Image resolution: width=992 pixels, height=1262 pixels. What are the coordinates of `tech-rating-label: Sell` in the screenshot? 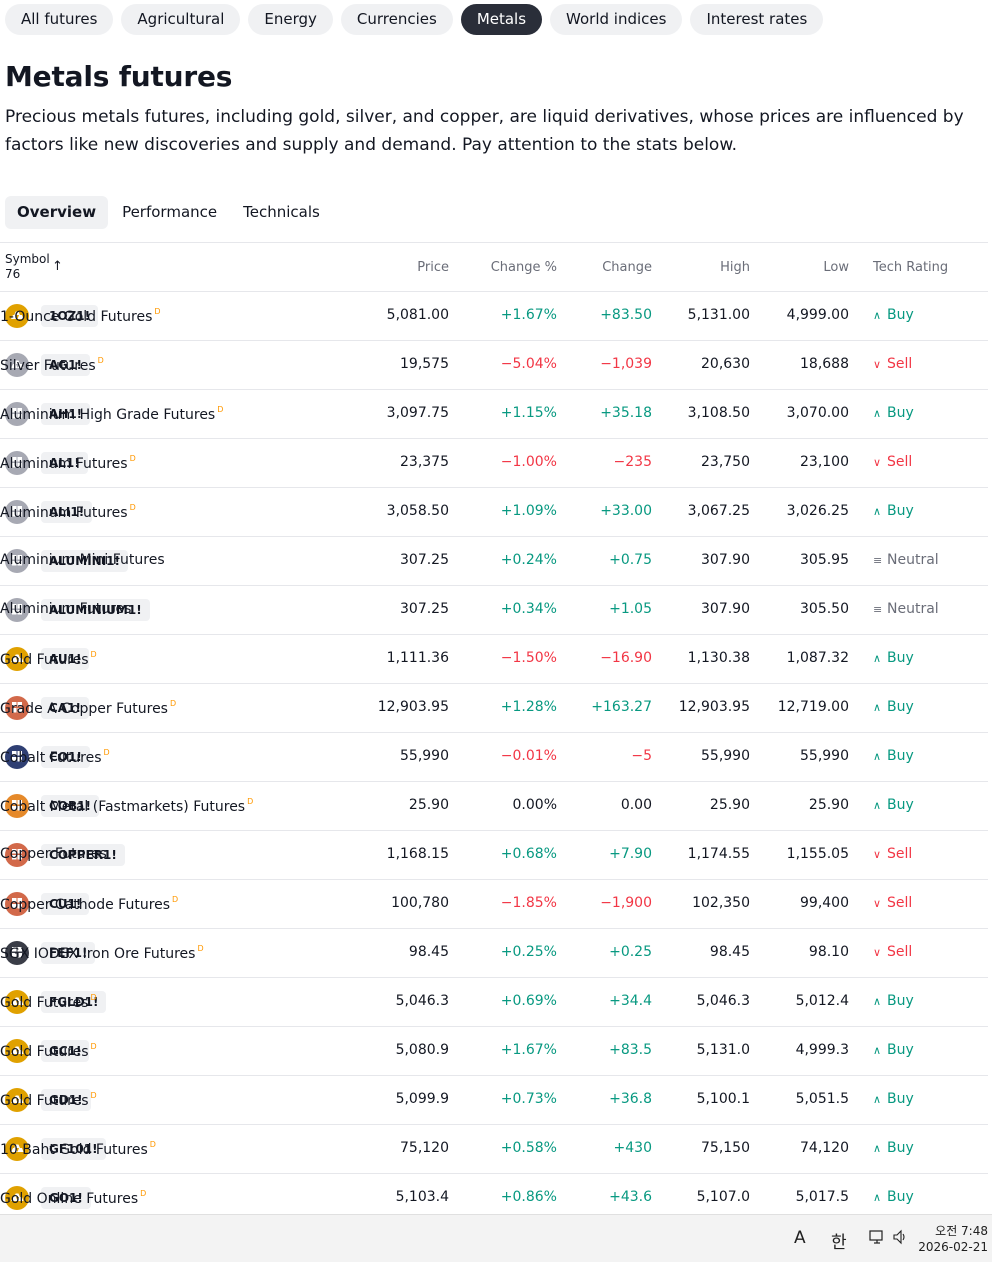 It's located at (900, 364).